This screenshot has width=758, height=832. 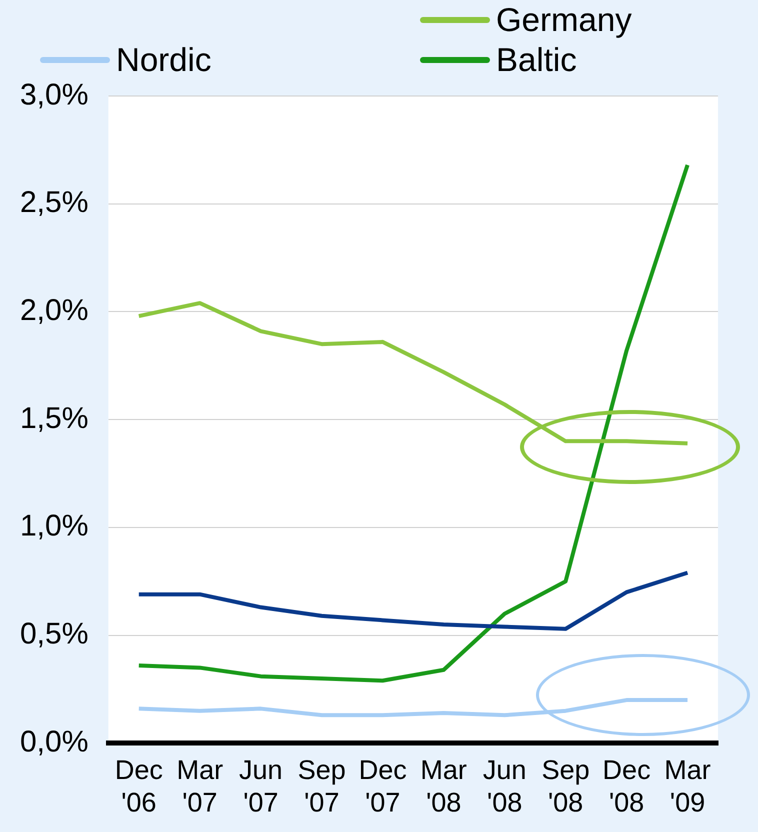 What do you see at coordinates (164, 60) in the screenshot?
I see `legend-label: Nordic` at bounding box center [164, 60].